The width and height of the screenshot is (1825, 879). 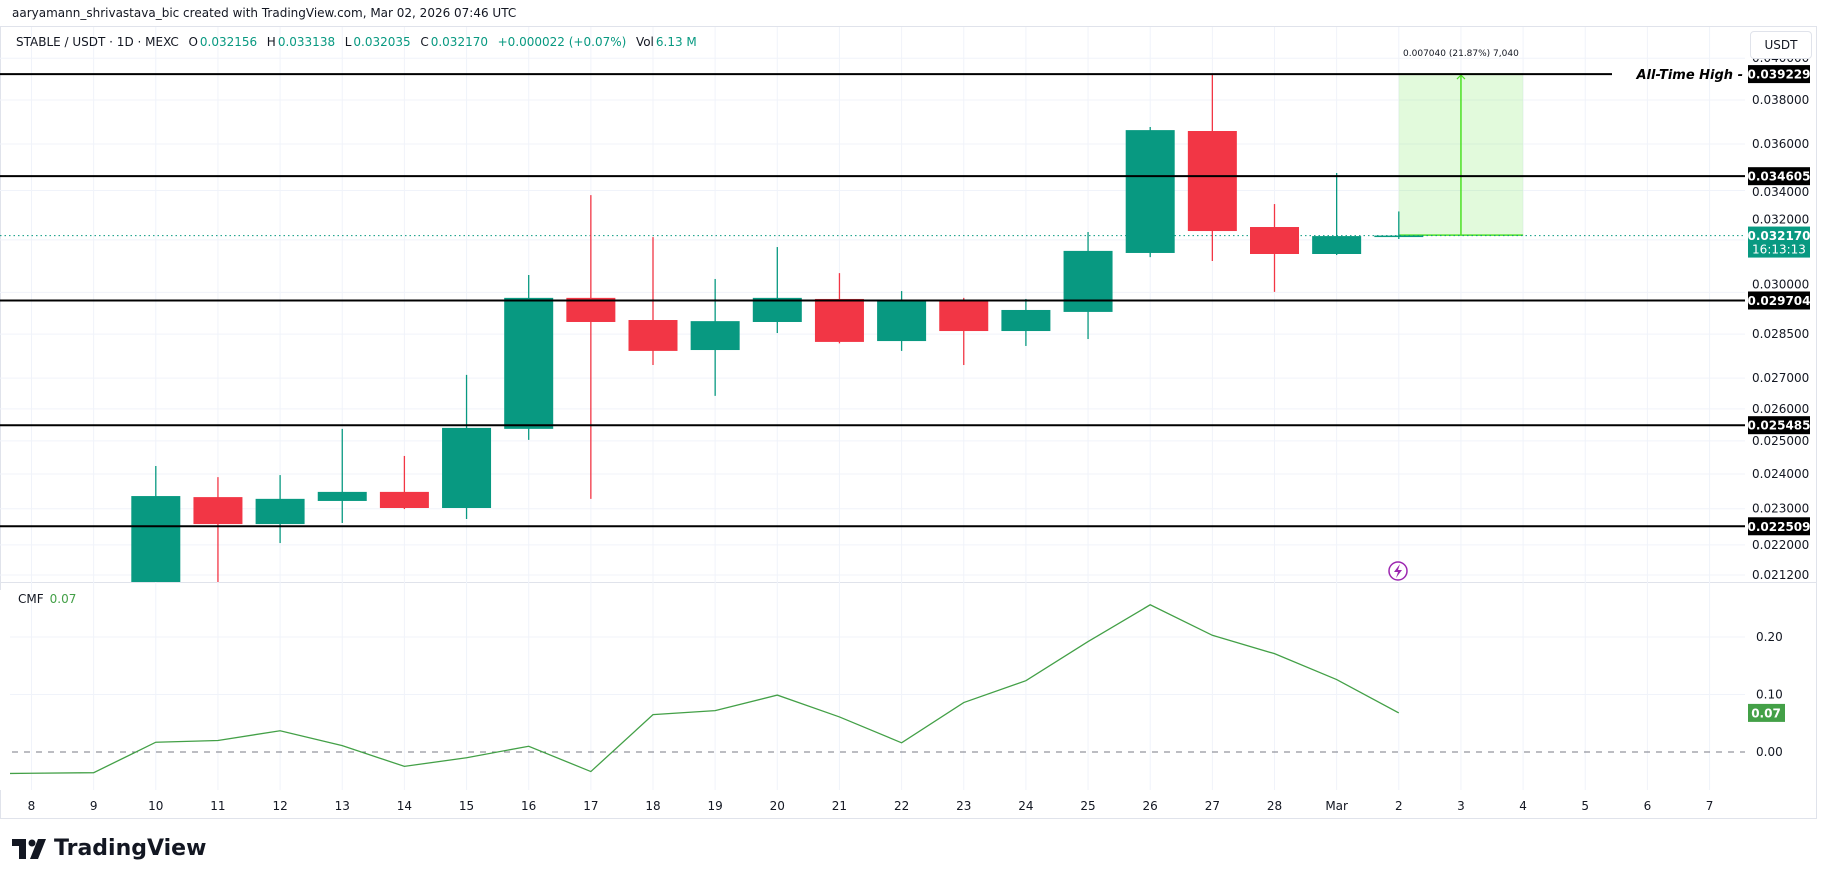 I want to click on y-tick-label: 0.024000, so click(x=1780, y=474).